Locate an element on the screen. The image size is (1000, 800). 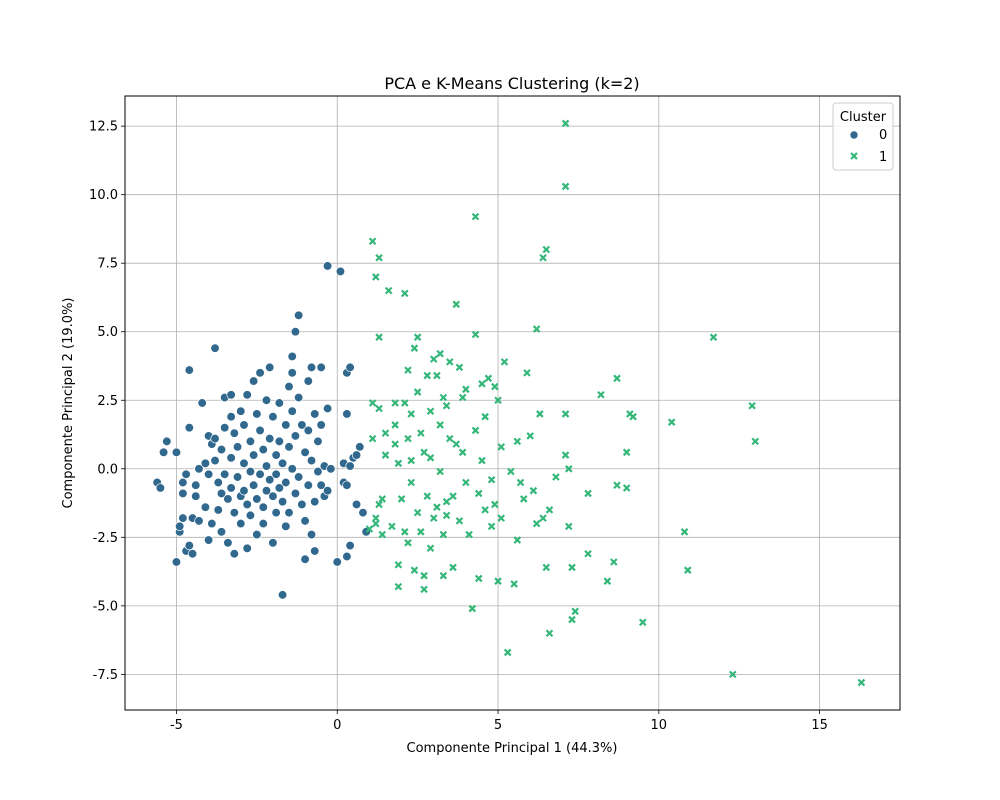
legend-title: Cluster is located at coordinates (863, 117).